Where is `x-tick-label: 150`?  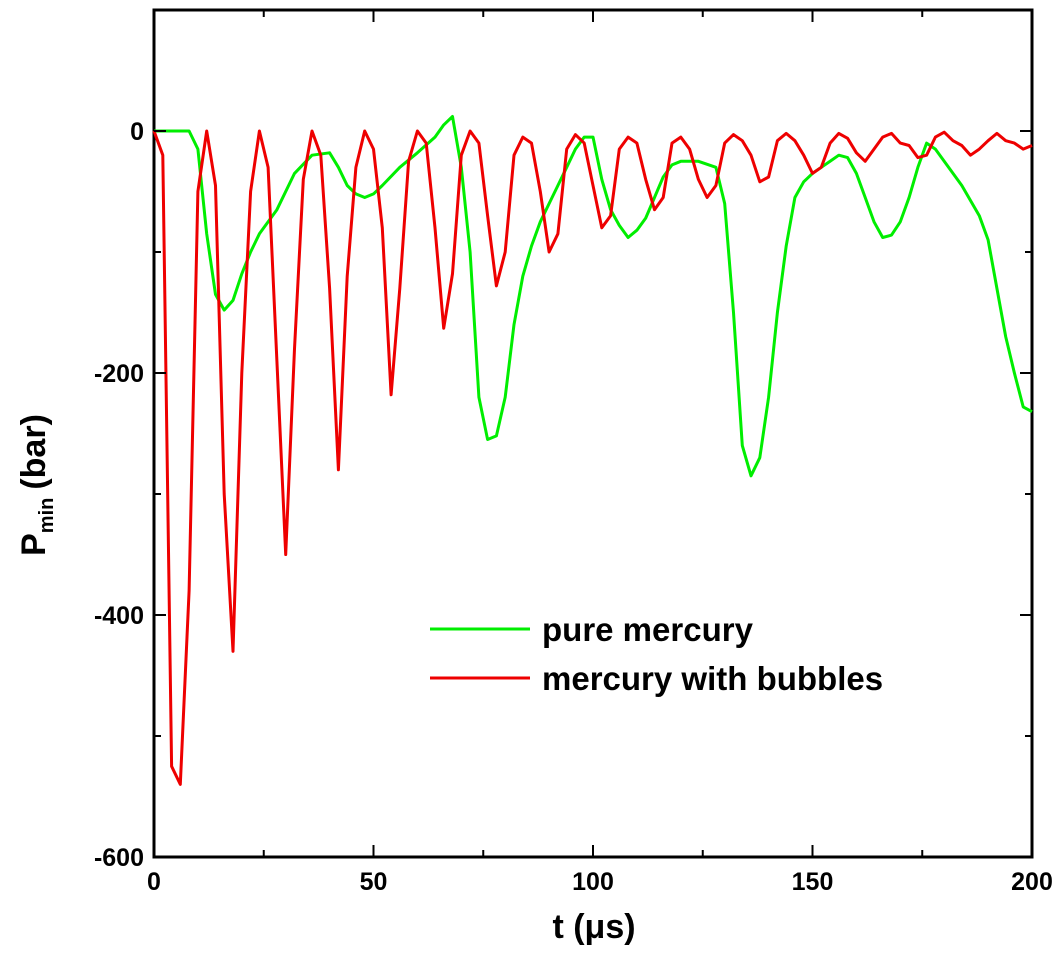
x-tick-label: 150 is located at coordinates (813, 882).